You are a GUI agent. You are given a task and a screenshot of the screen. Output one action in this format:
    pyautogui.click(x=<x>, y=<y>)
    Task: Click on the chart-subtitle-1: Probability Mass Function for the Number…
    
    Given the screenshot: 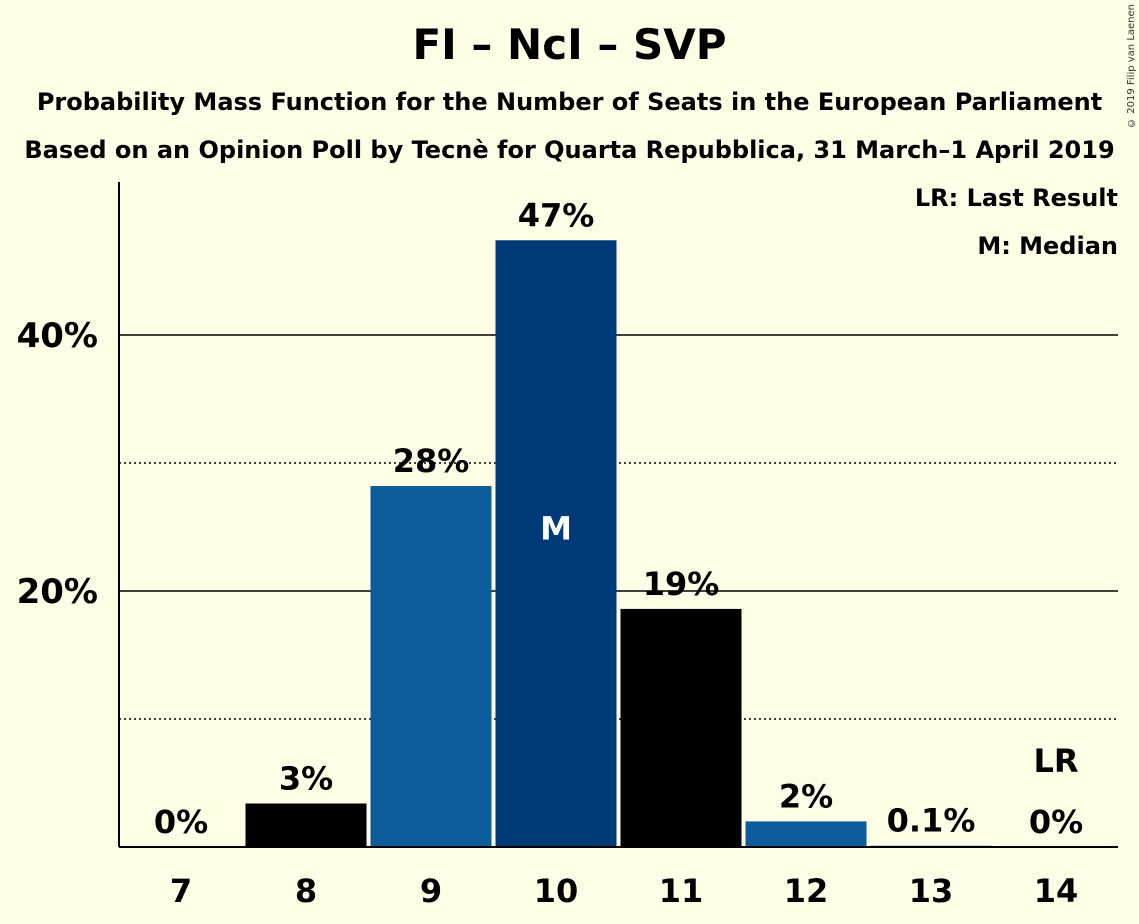 What is the action you would take?
    pyautogui.click(x=569, y=102)
    